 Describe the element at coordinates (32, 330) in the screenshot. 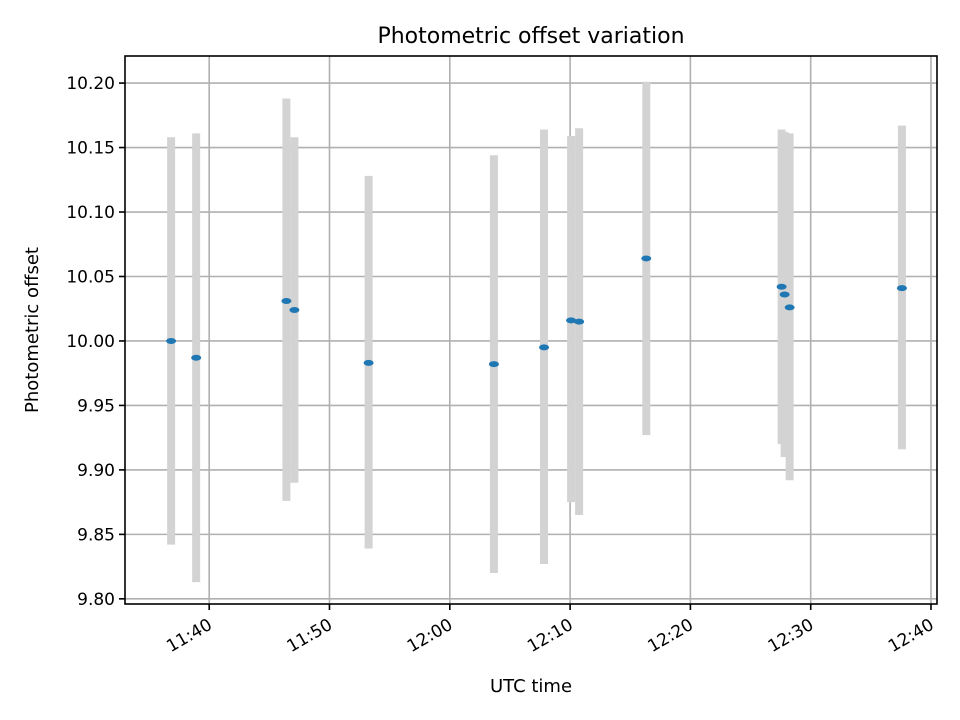

I see `y-axis-label: Photometric offset` at that location.